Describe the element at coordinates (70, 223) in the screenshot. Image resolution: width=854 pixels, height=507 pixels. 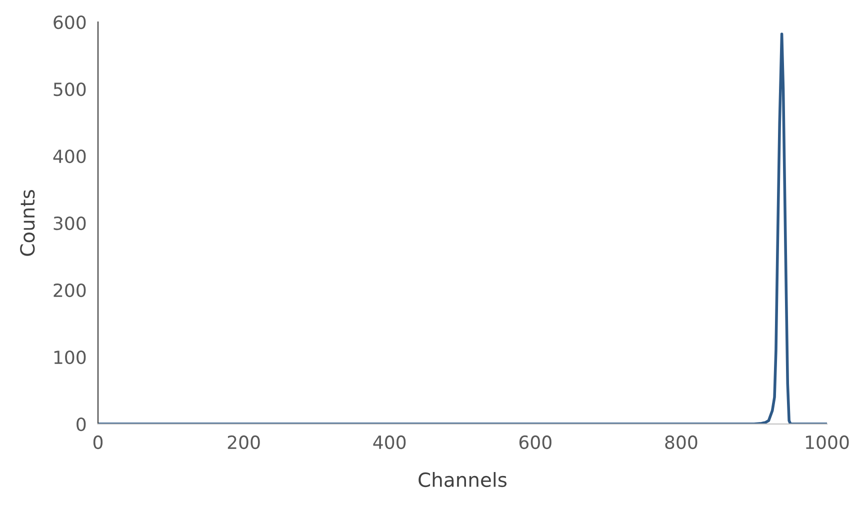
I see `y-tick-label: 300` at that location.